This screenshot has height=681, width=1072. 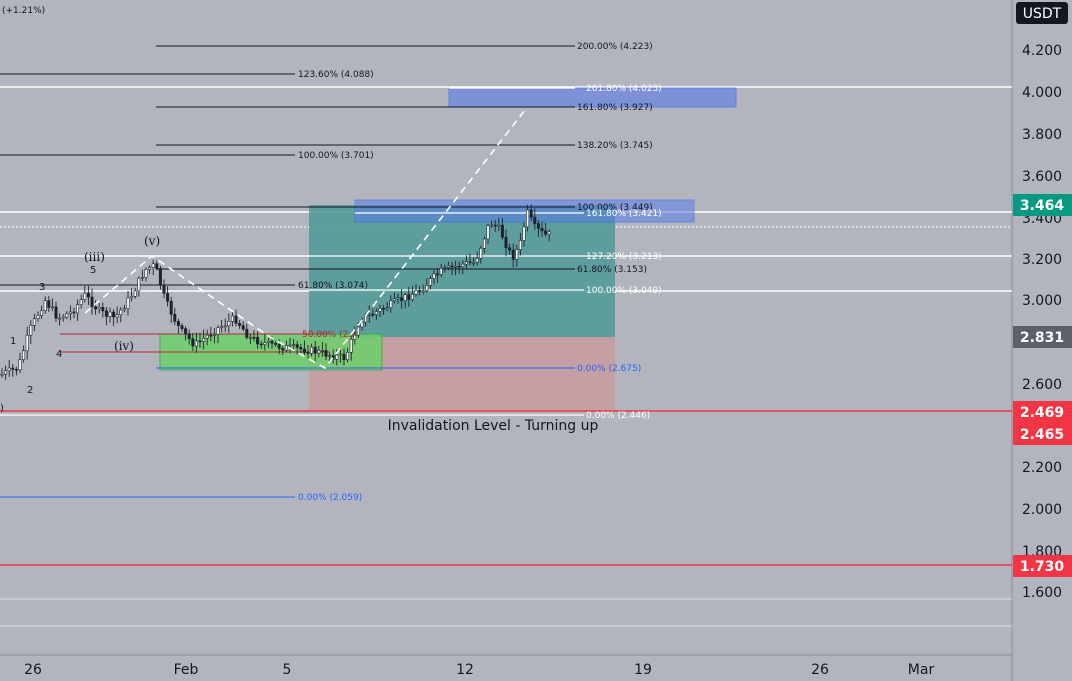 What do you see at coordinates (404, 146) in the screenshot?
I see `fib-level: 138.20% (3.745)` at bounding box center [404, 146].